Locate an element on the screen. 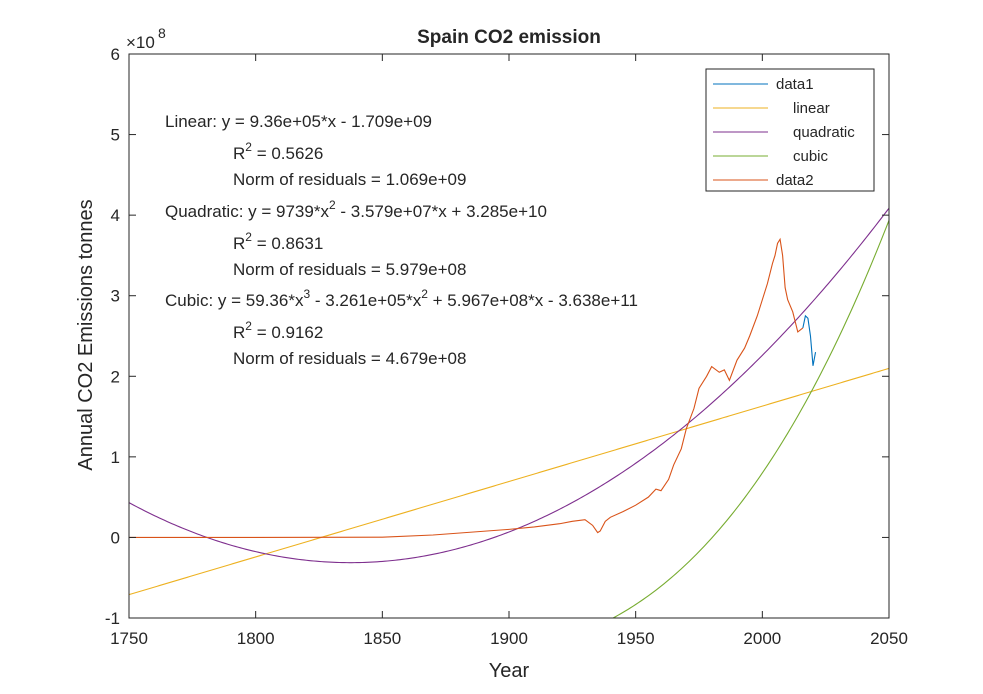 This screenshot has width=983, height=694. chart-title: Spain CO2 emission is located at coordinates (509, 37).